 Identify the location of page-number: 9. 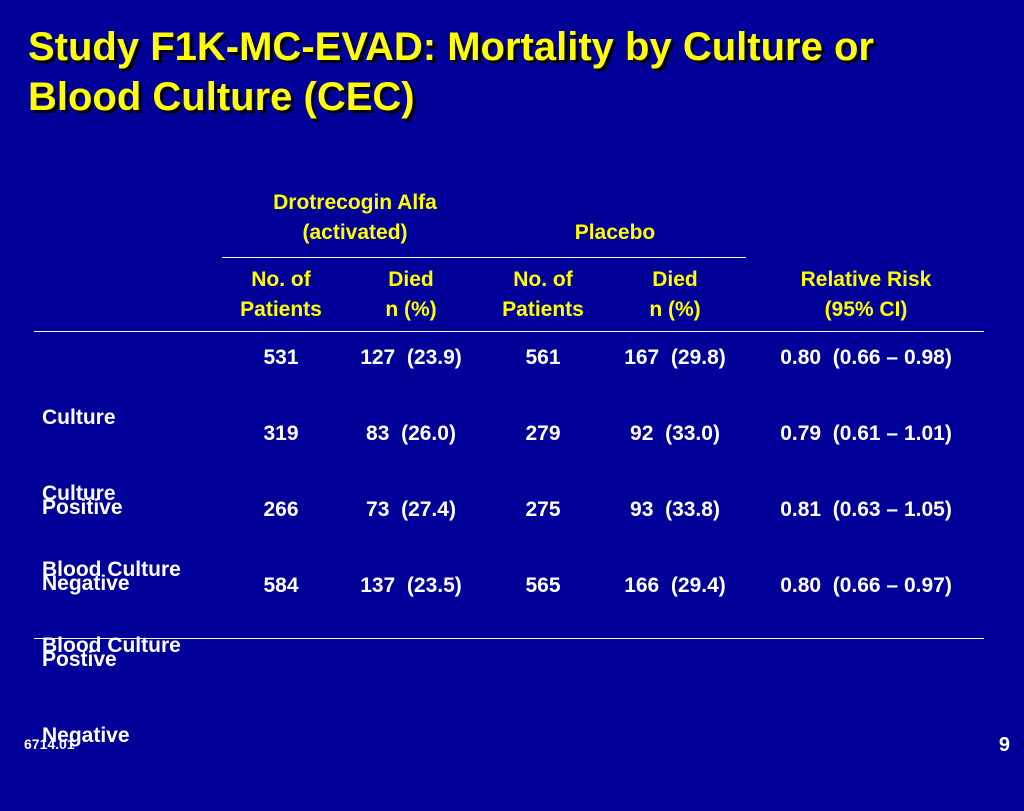
(1004, 745).